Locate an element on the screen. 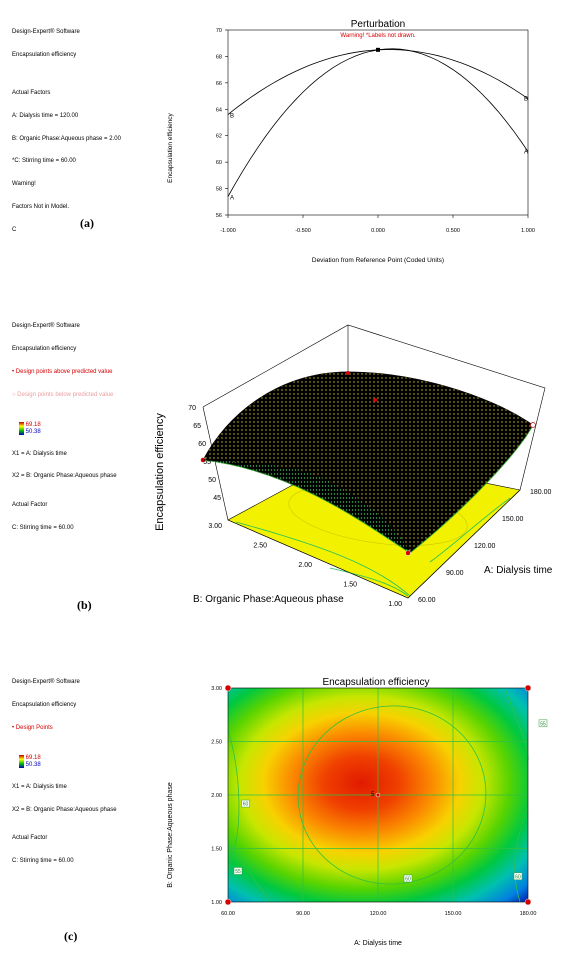 This screenshot has height=962, width=572. y-tick-label: 66 is located at coordinates (219, 84).